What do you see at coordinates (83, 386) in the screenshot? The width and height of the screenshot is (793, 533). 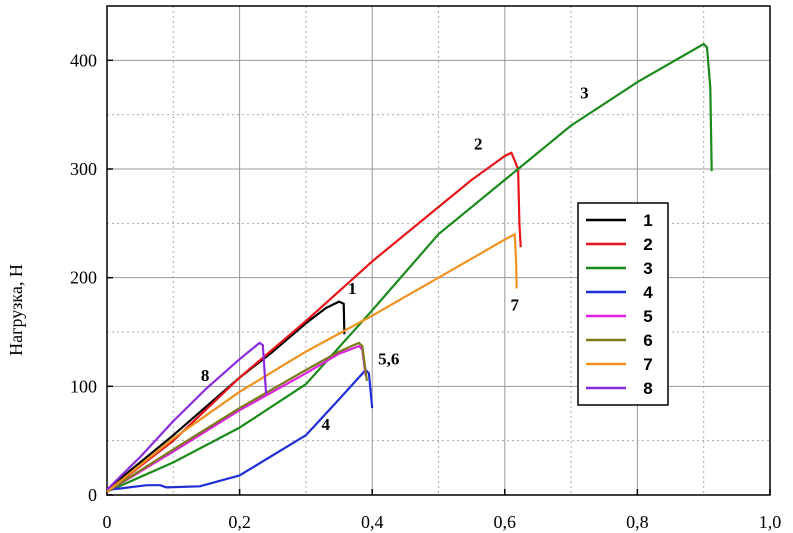 I see `y-tick-label: 100` at bounding box center [83, 386].